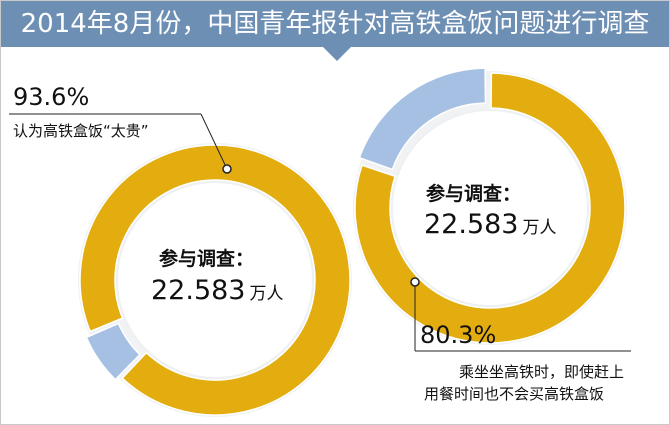  What do you see at coordinates (51, 97) in the screenshot?
I see `left-slice-percent: 93.6%` at bounding box center [51, 97].